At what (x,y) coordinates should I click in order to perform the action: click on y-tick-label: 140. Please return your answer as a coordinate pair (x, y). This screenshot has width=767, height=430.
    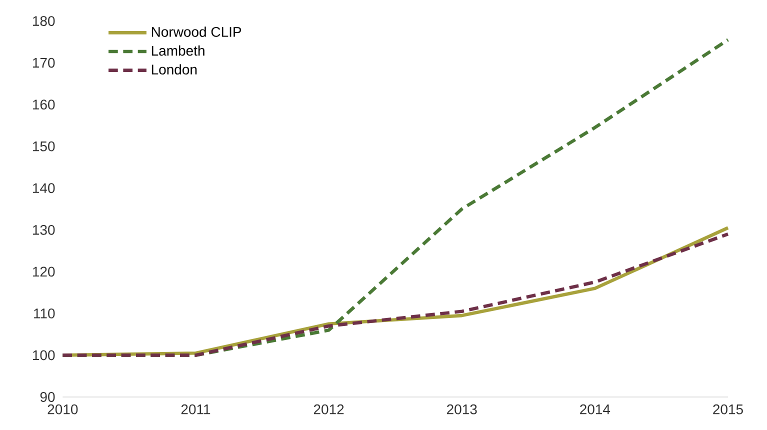
    Looking at the image, I should click on (44, 188).